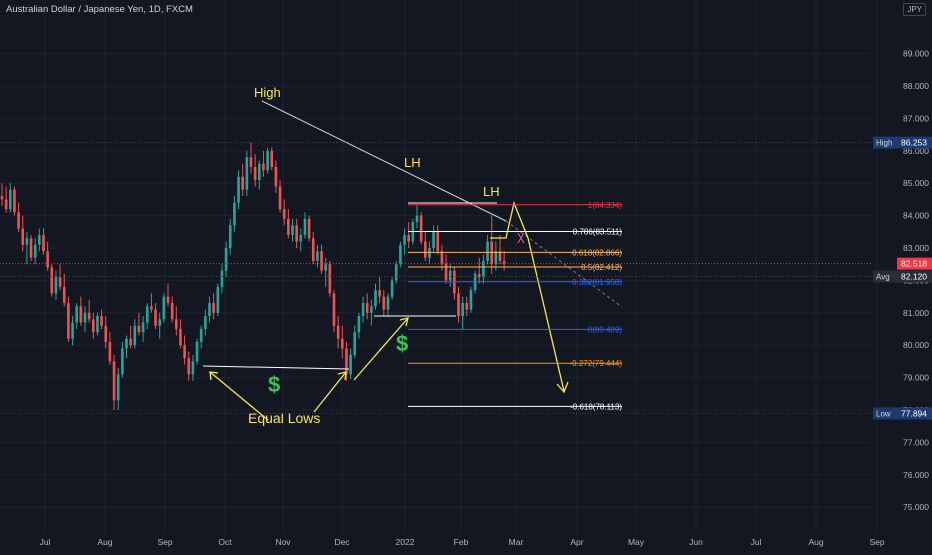  What do you see at coordinates (636, 542) in the screenshot?
I see `x-tick-label: May` at bounding box center [636, 542].